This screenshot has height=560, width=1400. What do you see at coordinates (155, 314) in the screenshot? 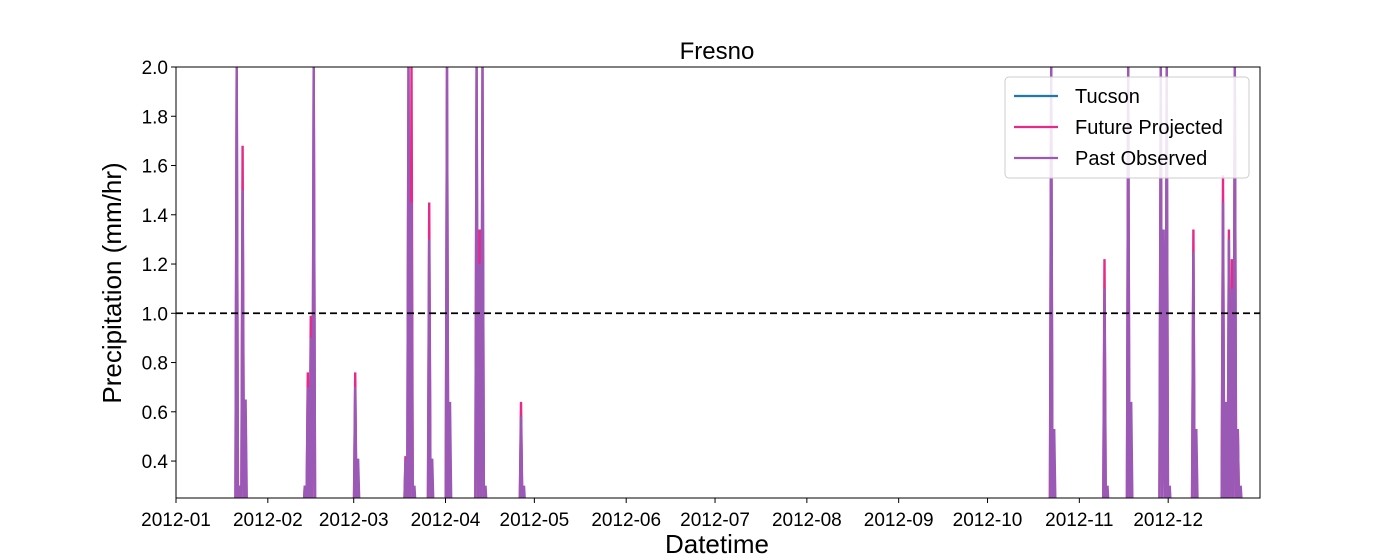
I see `y-tick-label: 1.0` at bounding box center [155, 314].